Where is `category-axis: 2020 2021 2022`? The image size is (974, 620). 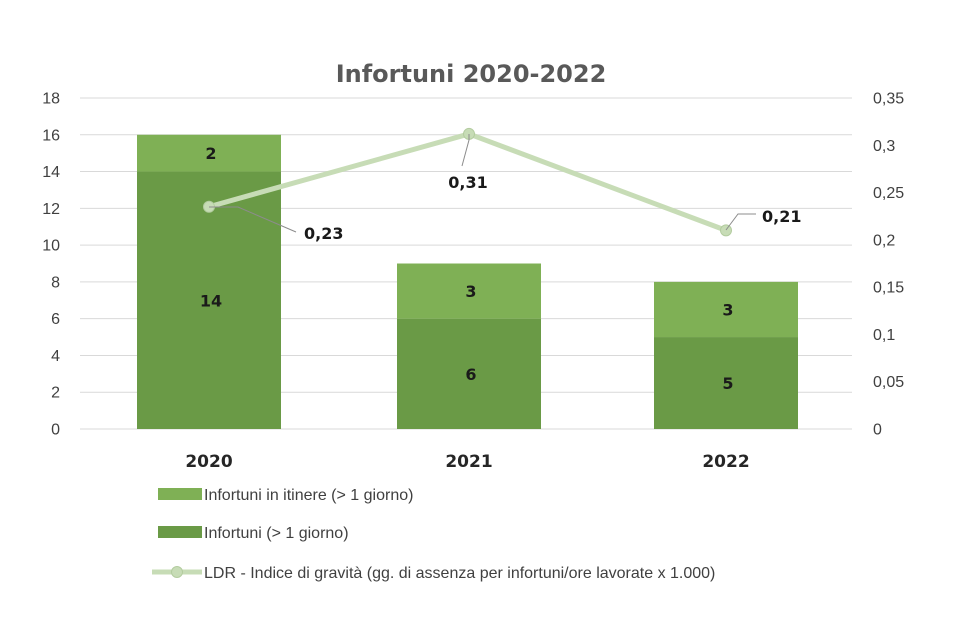
category-axis: 2020 2021 2022 is located at coordinates (467, 462).